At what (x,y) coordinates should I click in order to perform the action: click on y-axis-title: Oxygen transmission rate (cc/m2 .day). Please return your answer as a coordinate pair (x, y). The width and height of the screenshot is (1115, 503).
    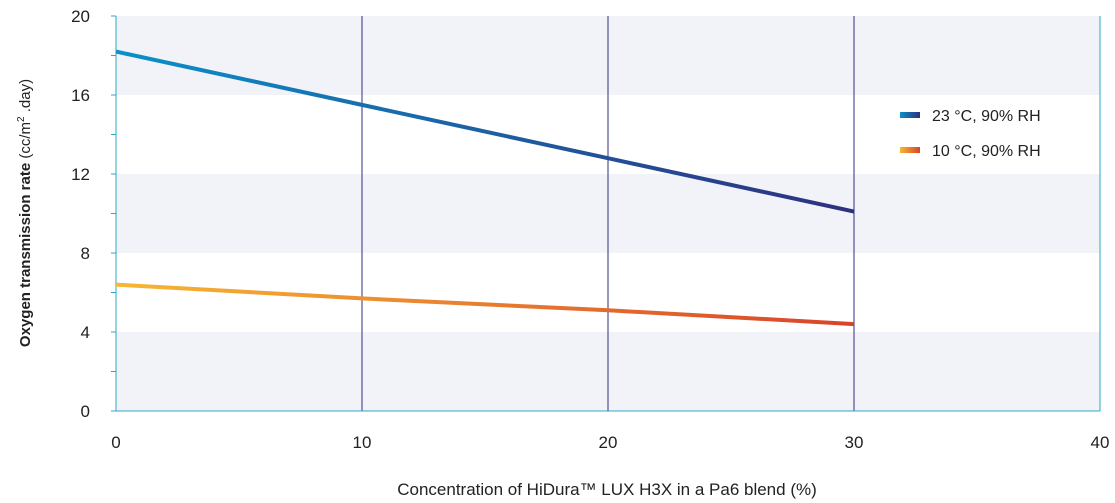
    Looking at the image, I should click on (25, 213).